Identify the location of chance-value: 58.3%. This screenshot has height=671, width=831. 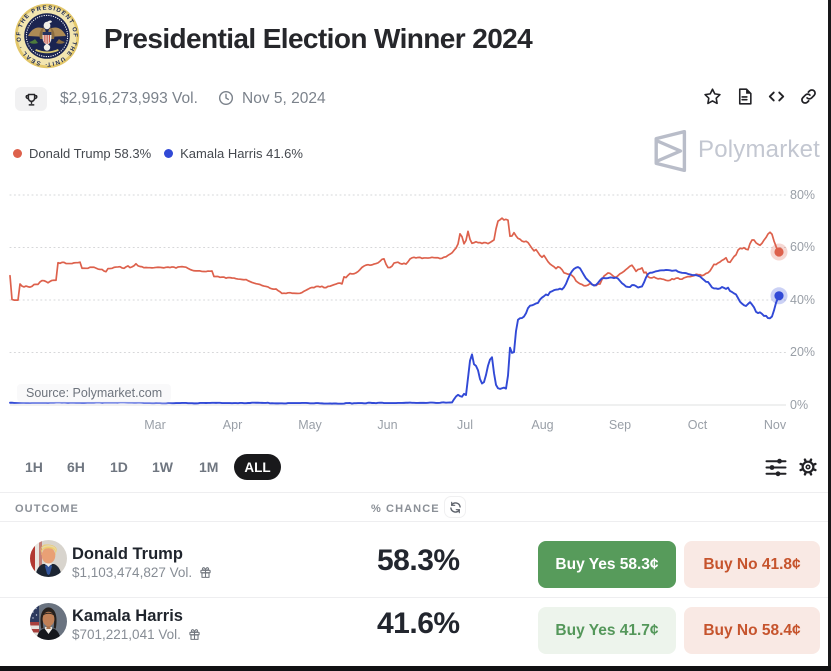
(418, 560).